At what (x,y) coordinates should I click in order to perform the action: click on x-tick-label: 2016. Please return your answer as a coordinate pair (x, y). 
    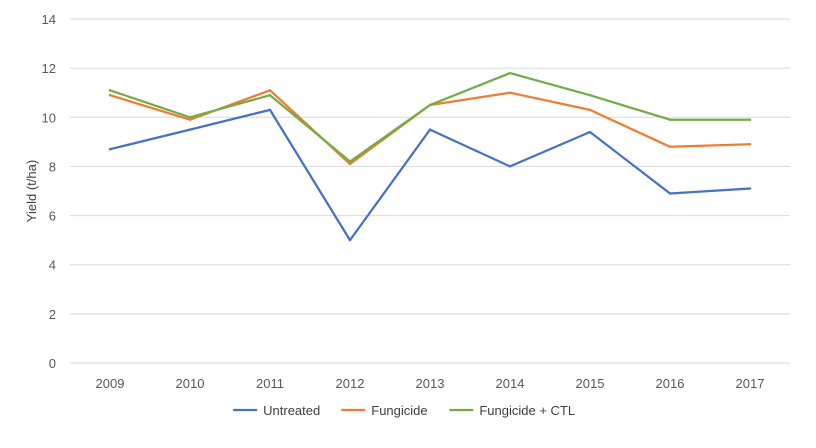
    Looking at the image, I should click on (670, 383).